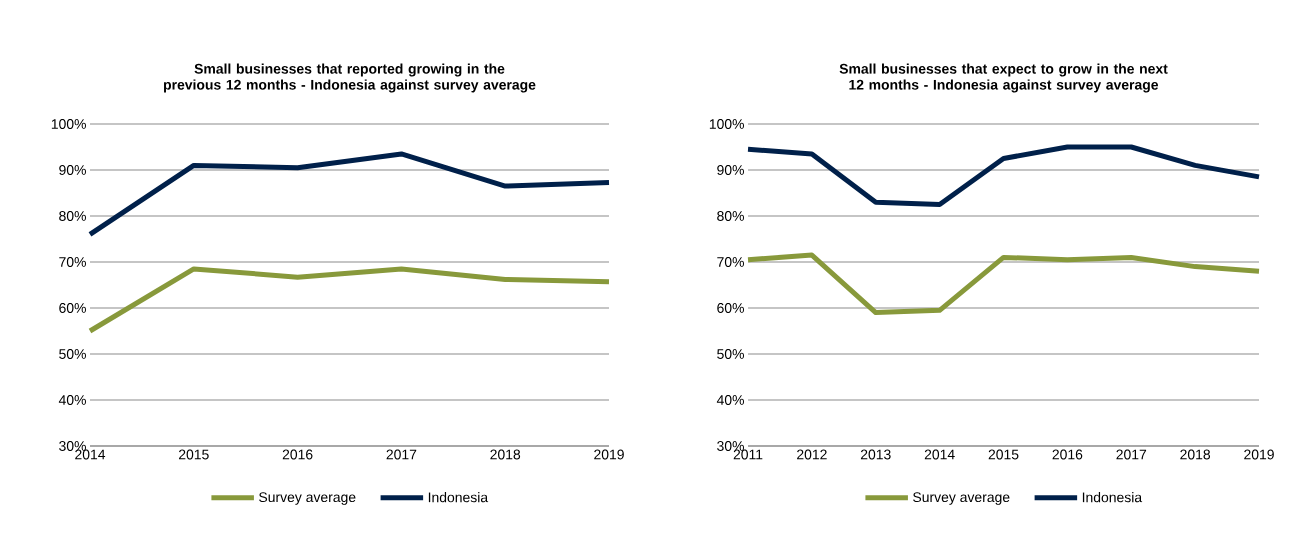 Image resolution: width=1291 pixels, height=538 pixels. Describe the element at coordinates (1003, 78) in the screenshot. I see `chart-title: Small businesses that expect to grow in the next 12 months - Indonesia against survey average` at that location.